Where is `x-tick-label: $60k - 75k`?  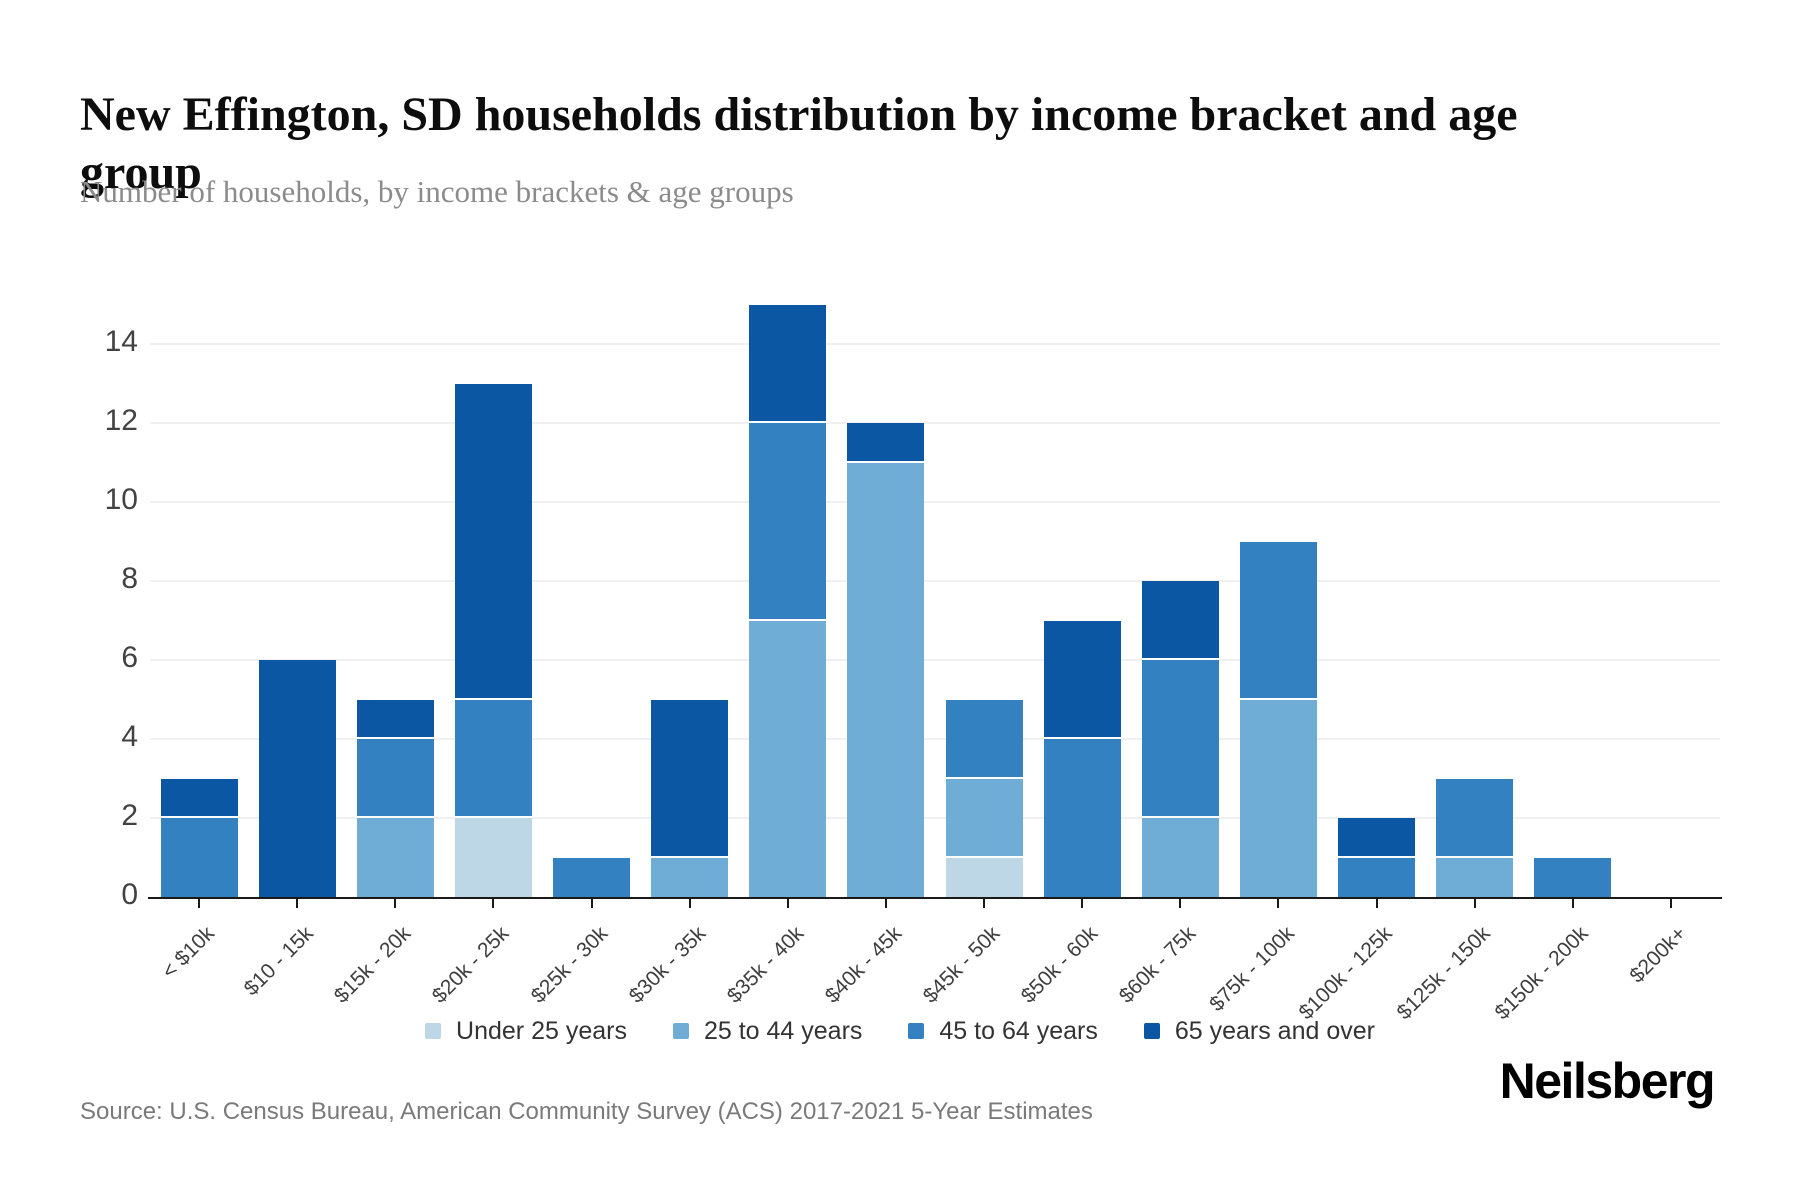
x-tick-label: $60k - 75k is located at coordinates (1157, 965).